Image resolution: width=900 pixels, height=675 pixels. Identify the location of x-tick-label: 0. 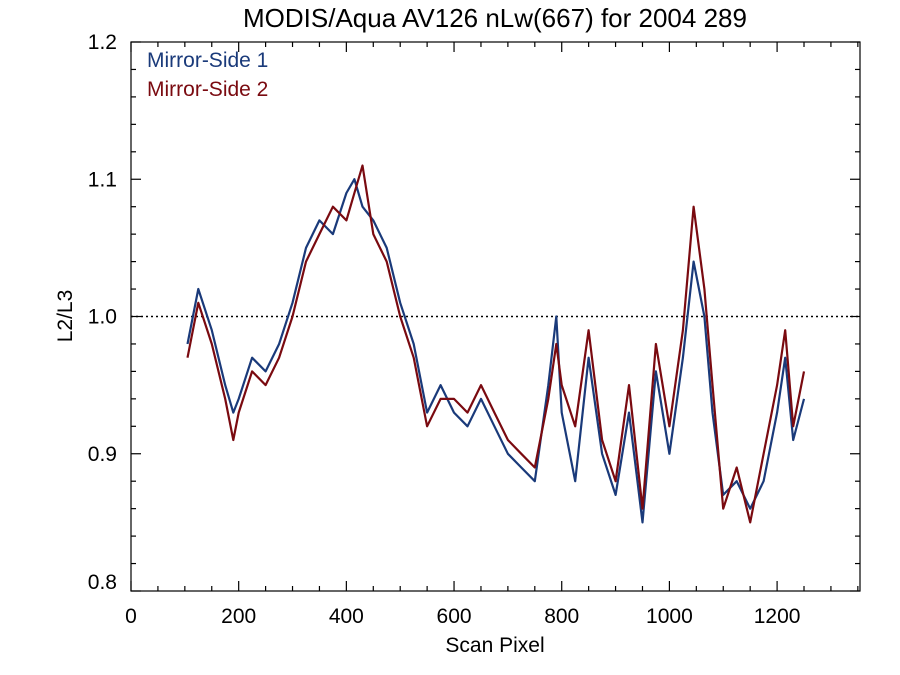
(131, 616).